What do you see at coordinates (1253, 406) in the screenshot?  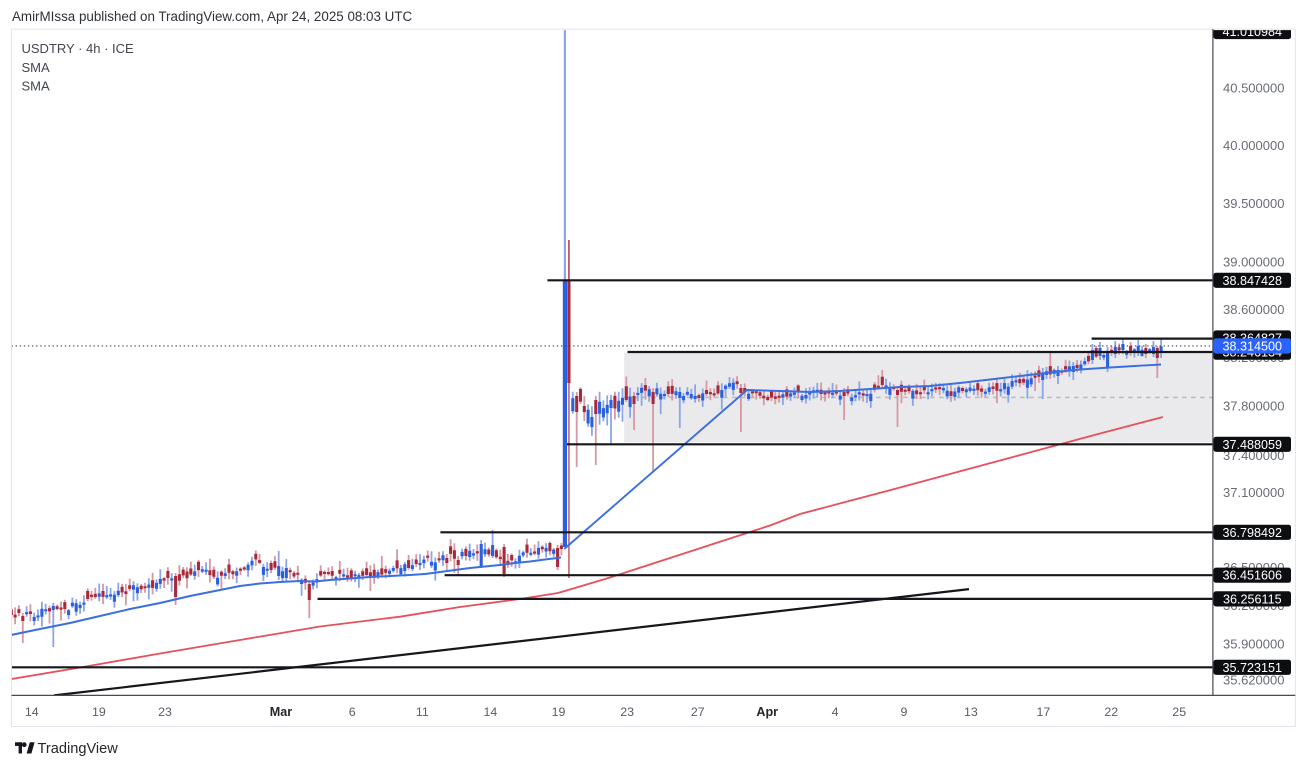 I see `svg-text: 37.800000` at bounding box center [1253, 406].